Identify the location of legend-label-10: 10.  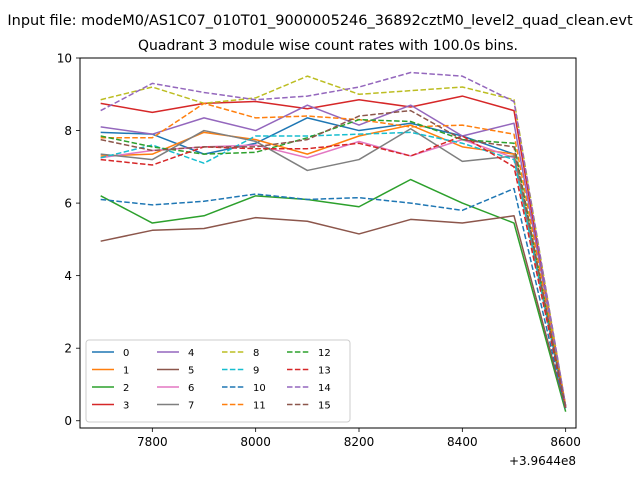
(259, 388).